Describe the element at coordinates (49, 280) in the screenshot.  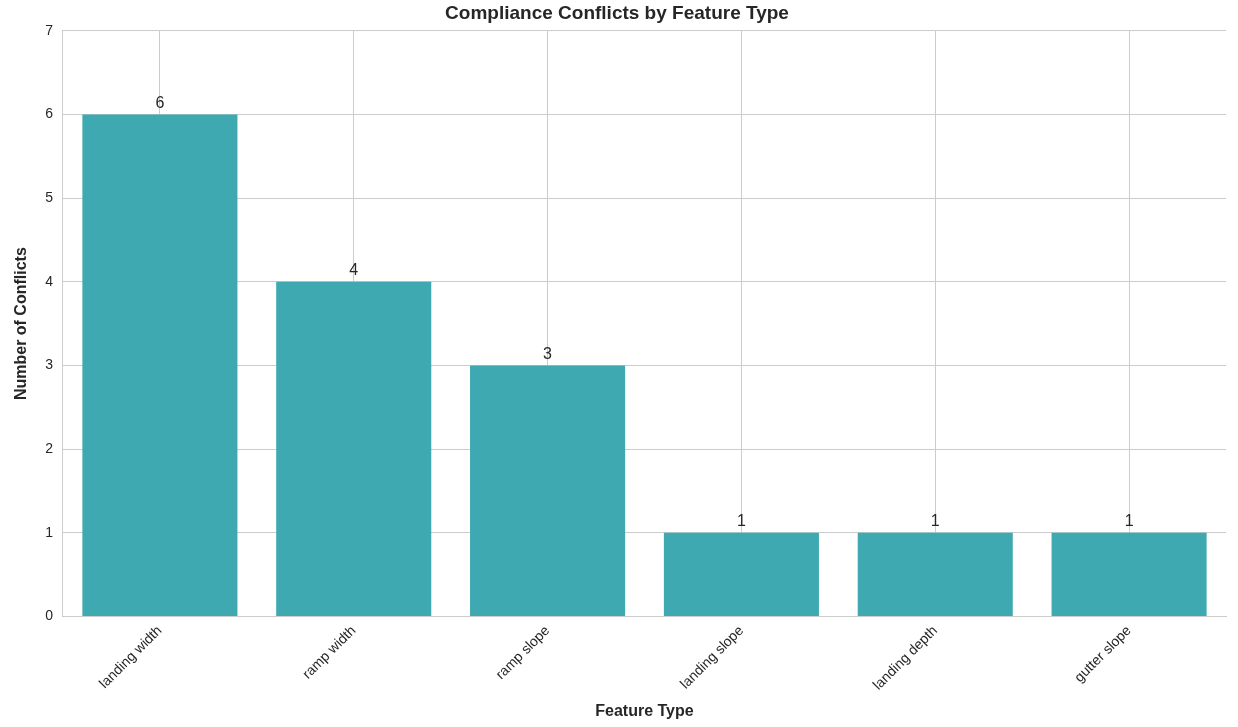
I see `y-tick-label: 4` at that location.